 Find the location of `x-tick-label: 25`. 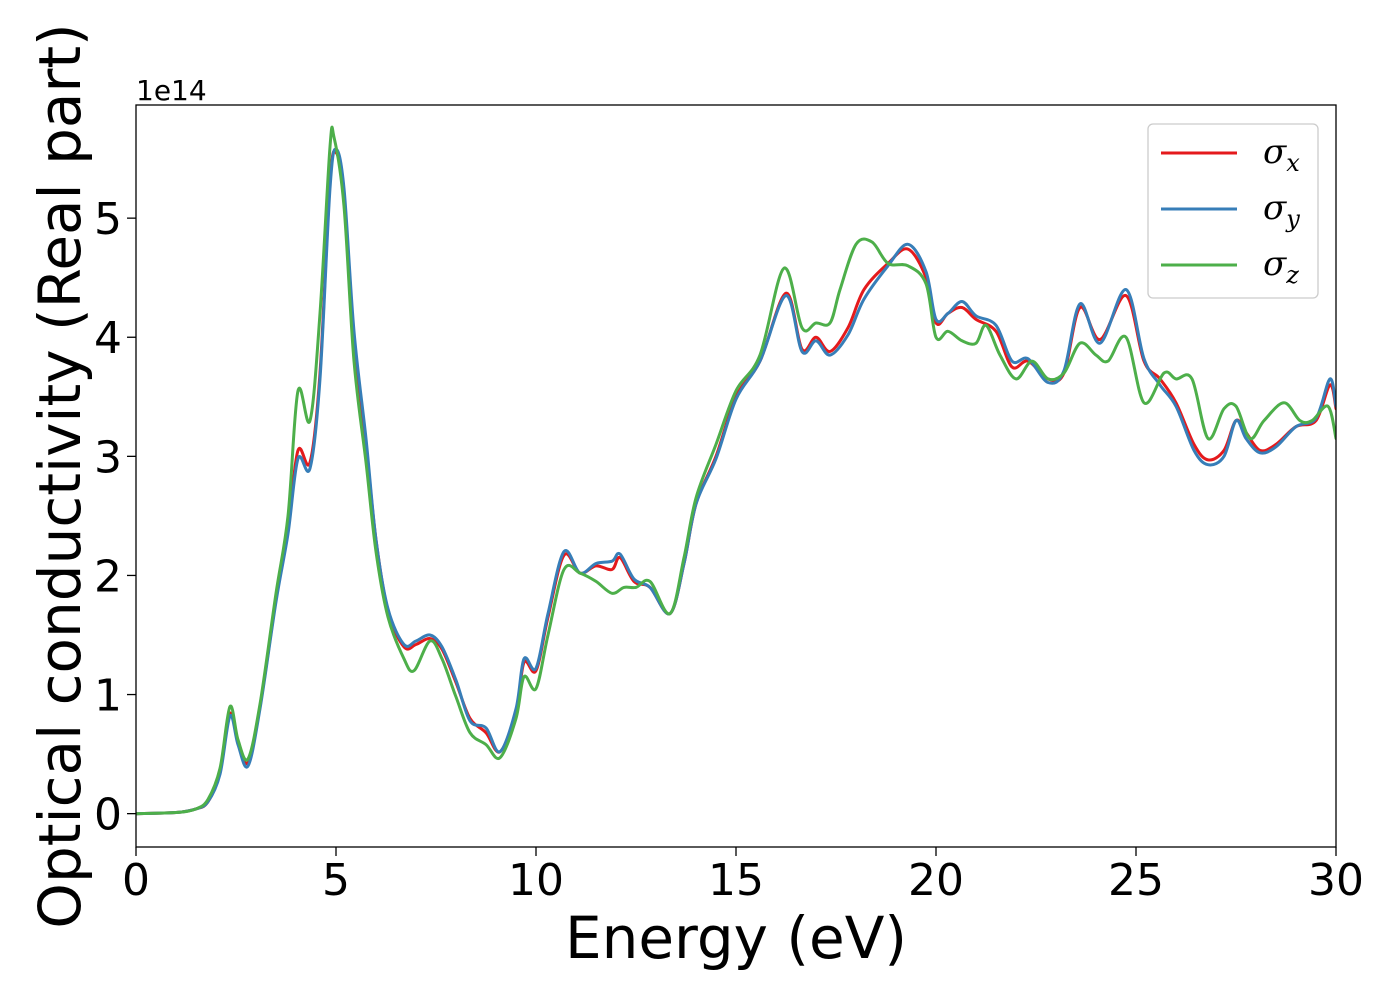

x-tick-label: 25 is located at coordinates (1136, 880).